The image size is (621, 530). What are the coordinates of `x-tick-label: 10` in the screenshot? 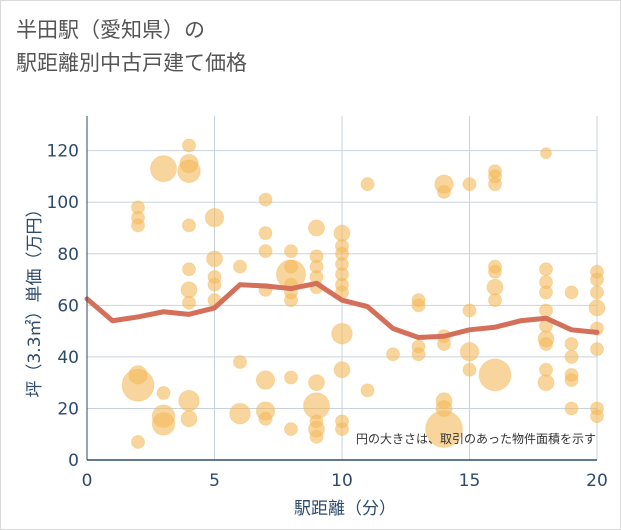 It's located at (342, 481).